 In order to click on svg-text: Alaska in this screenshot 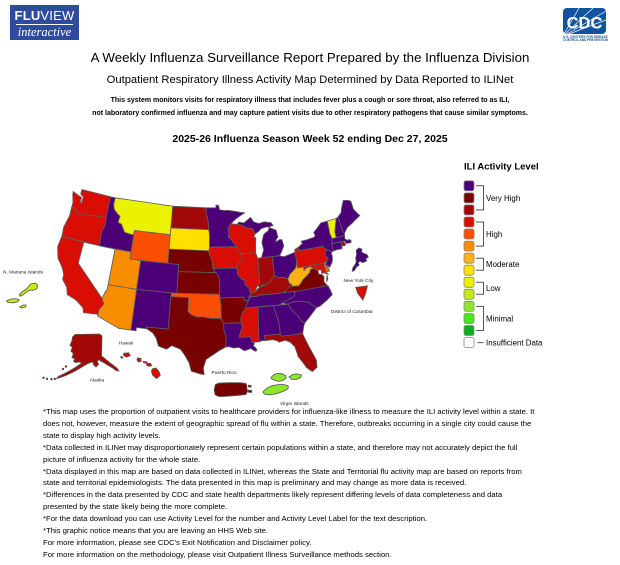, I will do `click(97, 380)`.